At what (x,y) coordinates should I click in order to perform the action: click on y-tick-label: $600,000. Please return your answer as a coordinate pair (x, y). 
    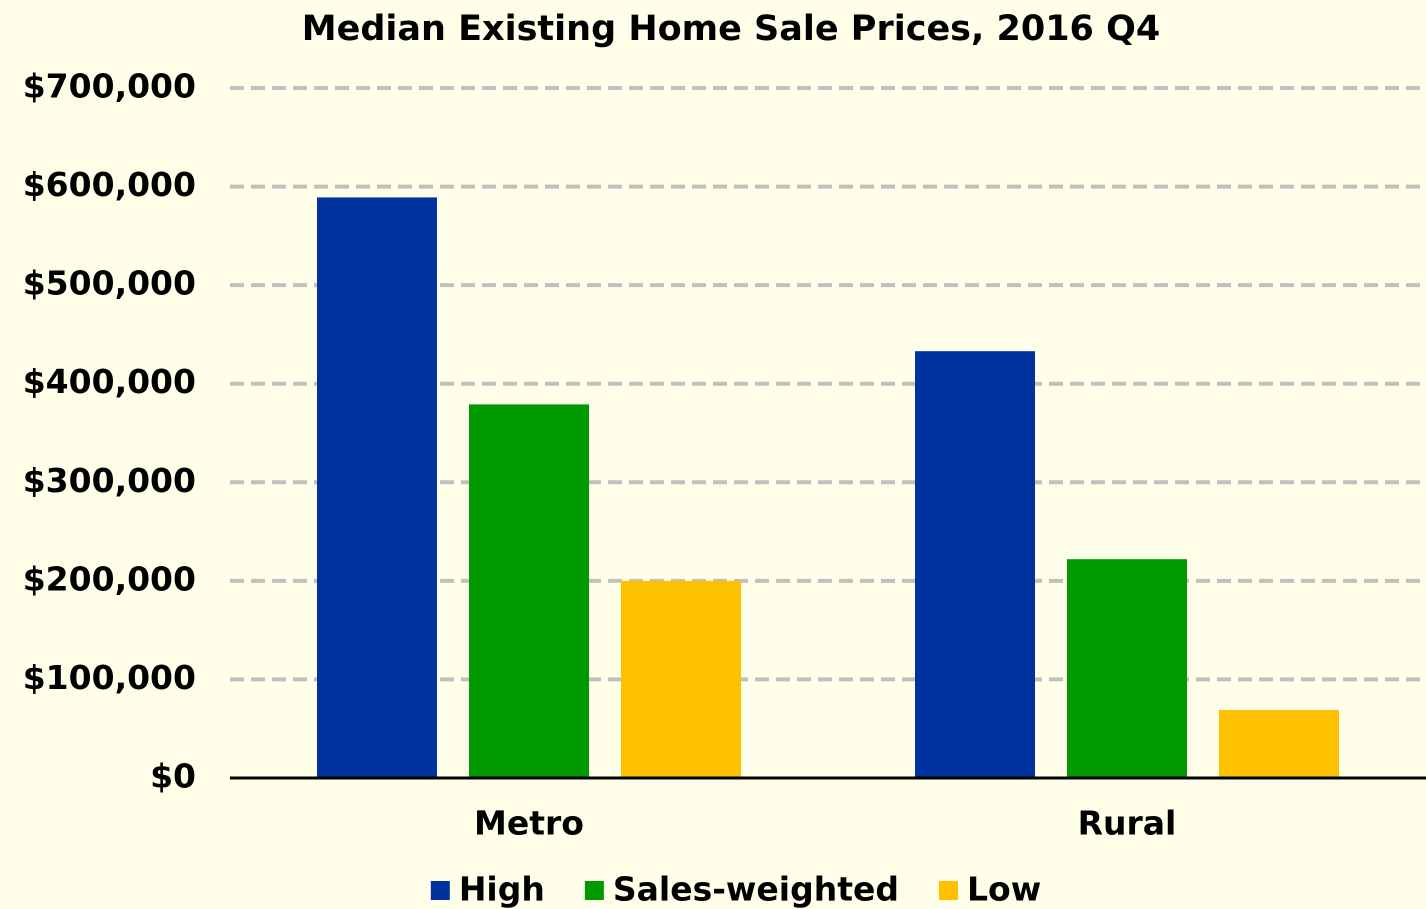
    Looking at the image, I should click on (109, 184).